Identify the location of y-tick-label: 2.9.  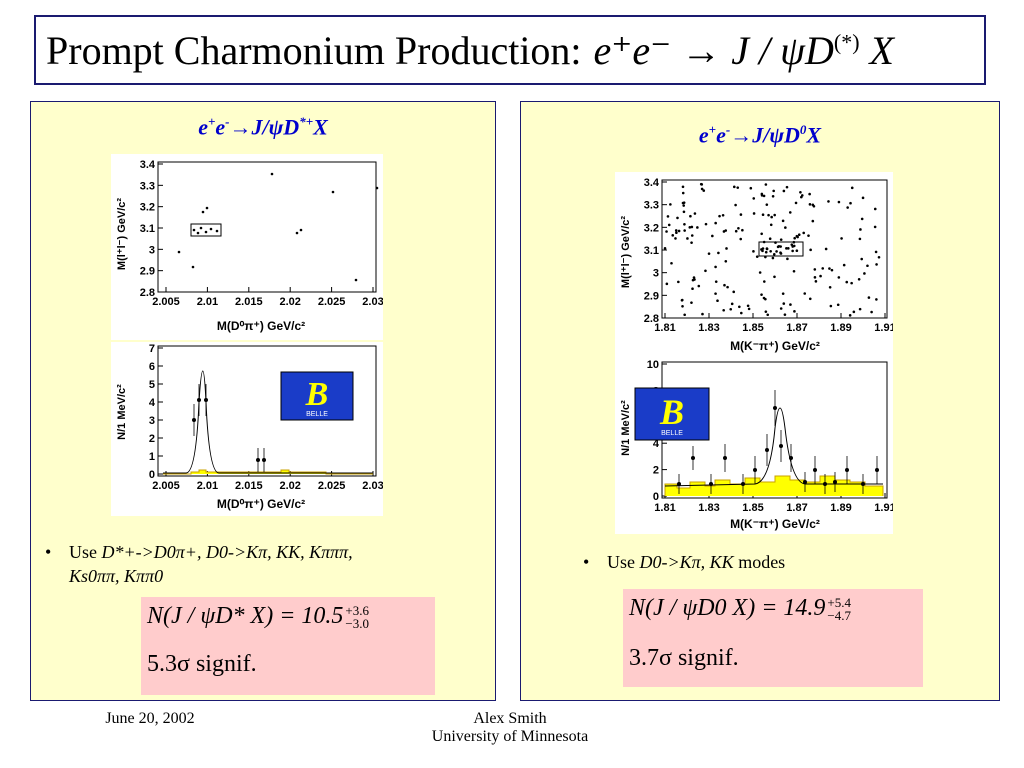
(147, 272).